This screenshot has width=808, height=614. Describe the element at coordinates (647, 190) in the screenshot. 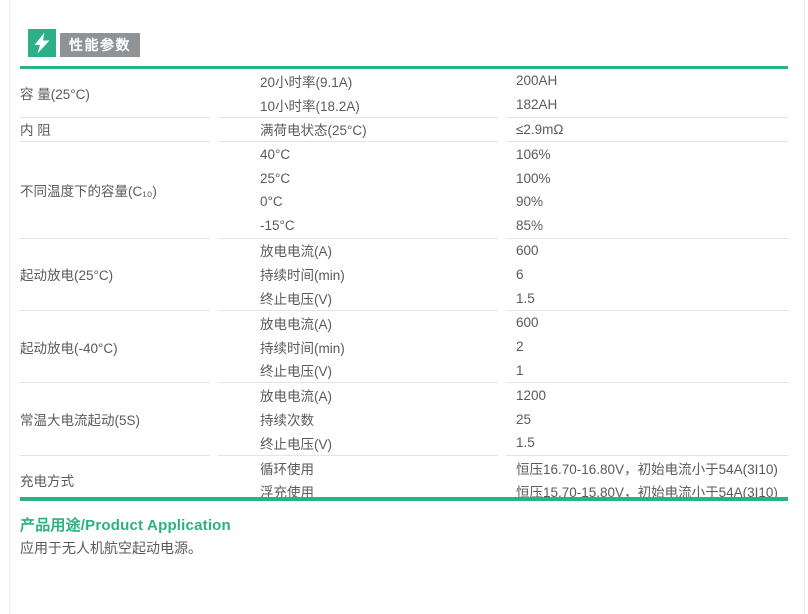

I see `value-column: 106% 100% 90% 85%` at that location.